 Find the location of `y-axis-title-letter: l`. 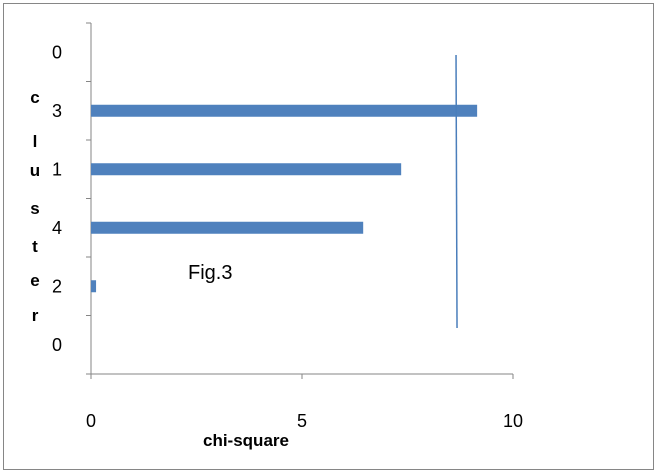

y-axis-title-letter: l is located at coordinates (35, 141).